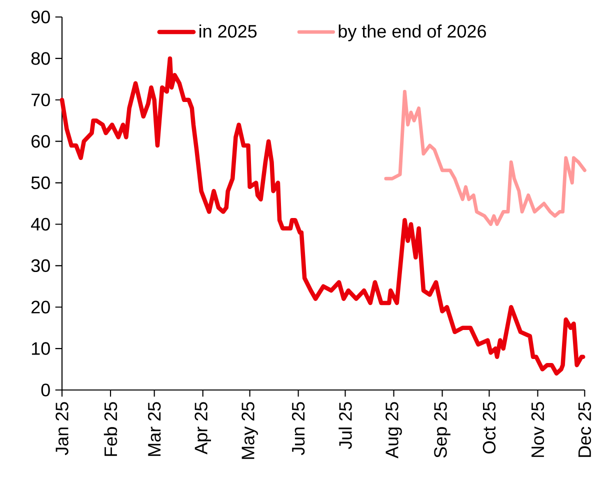 This screenshot has height=479, width=598. What do you see at coordinates (41, 100) in the screenshot?
I see `y-tick-label: 70` at bounding box center [41, 100].